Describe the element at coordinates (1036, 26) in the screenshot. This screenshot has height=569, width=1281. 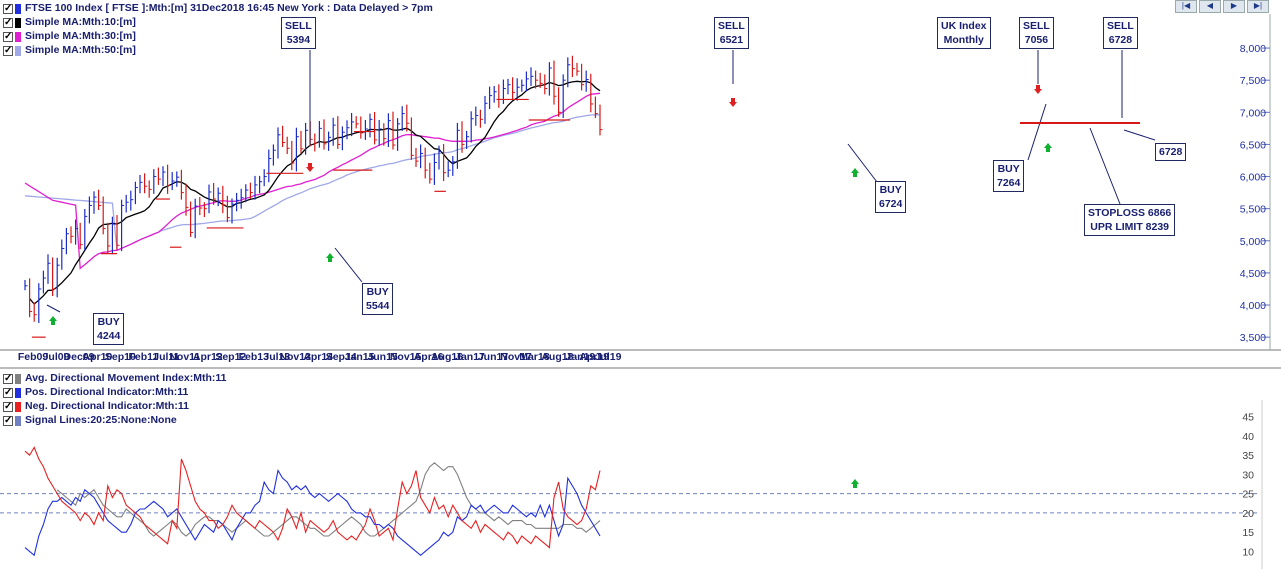
I see `signal-type: SELL` at that location.